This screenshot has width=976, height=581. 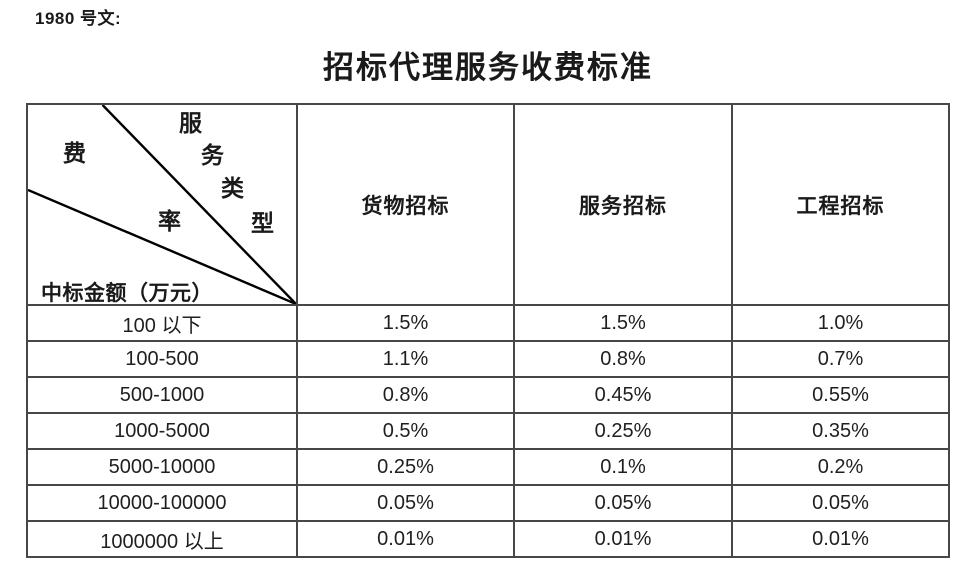 I want to click on amount-range-cell: 500-1000, so click(x=162, y=395).